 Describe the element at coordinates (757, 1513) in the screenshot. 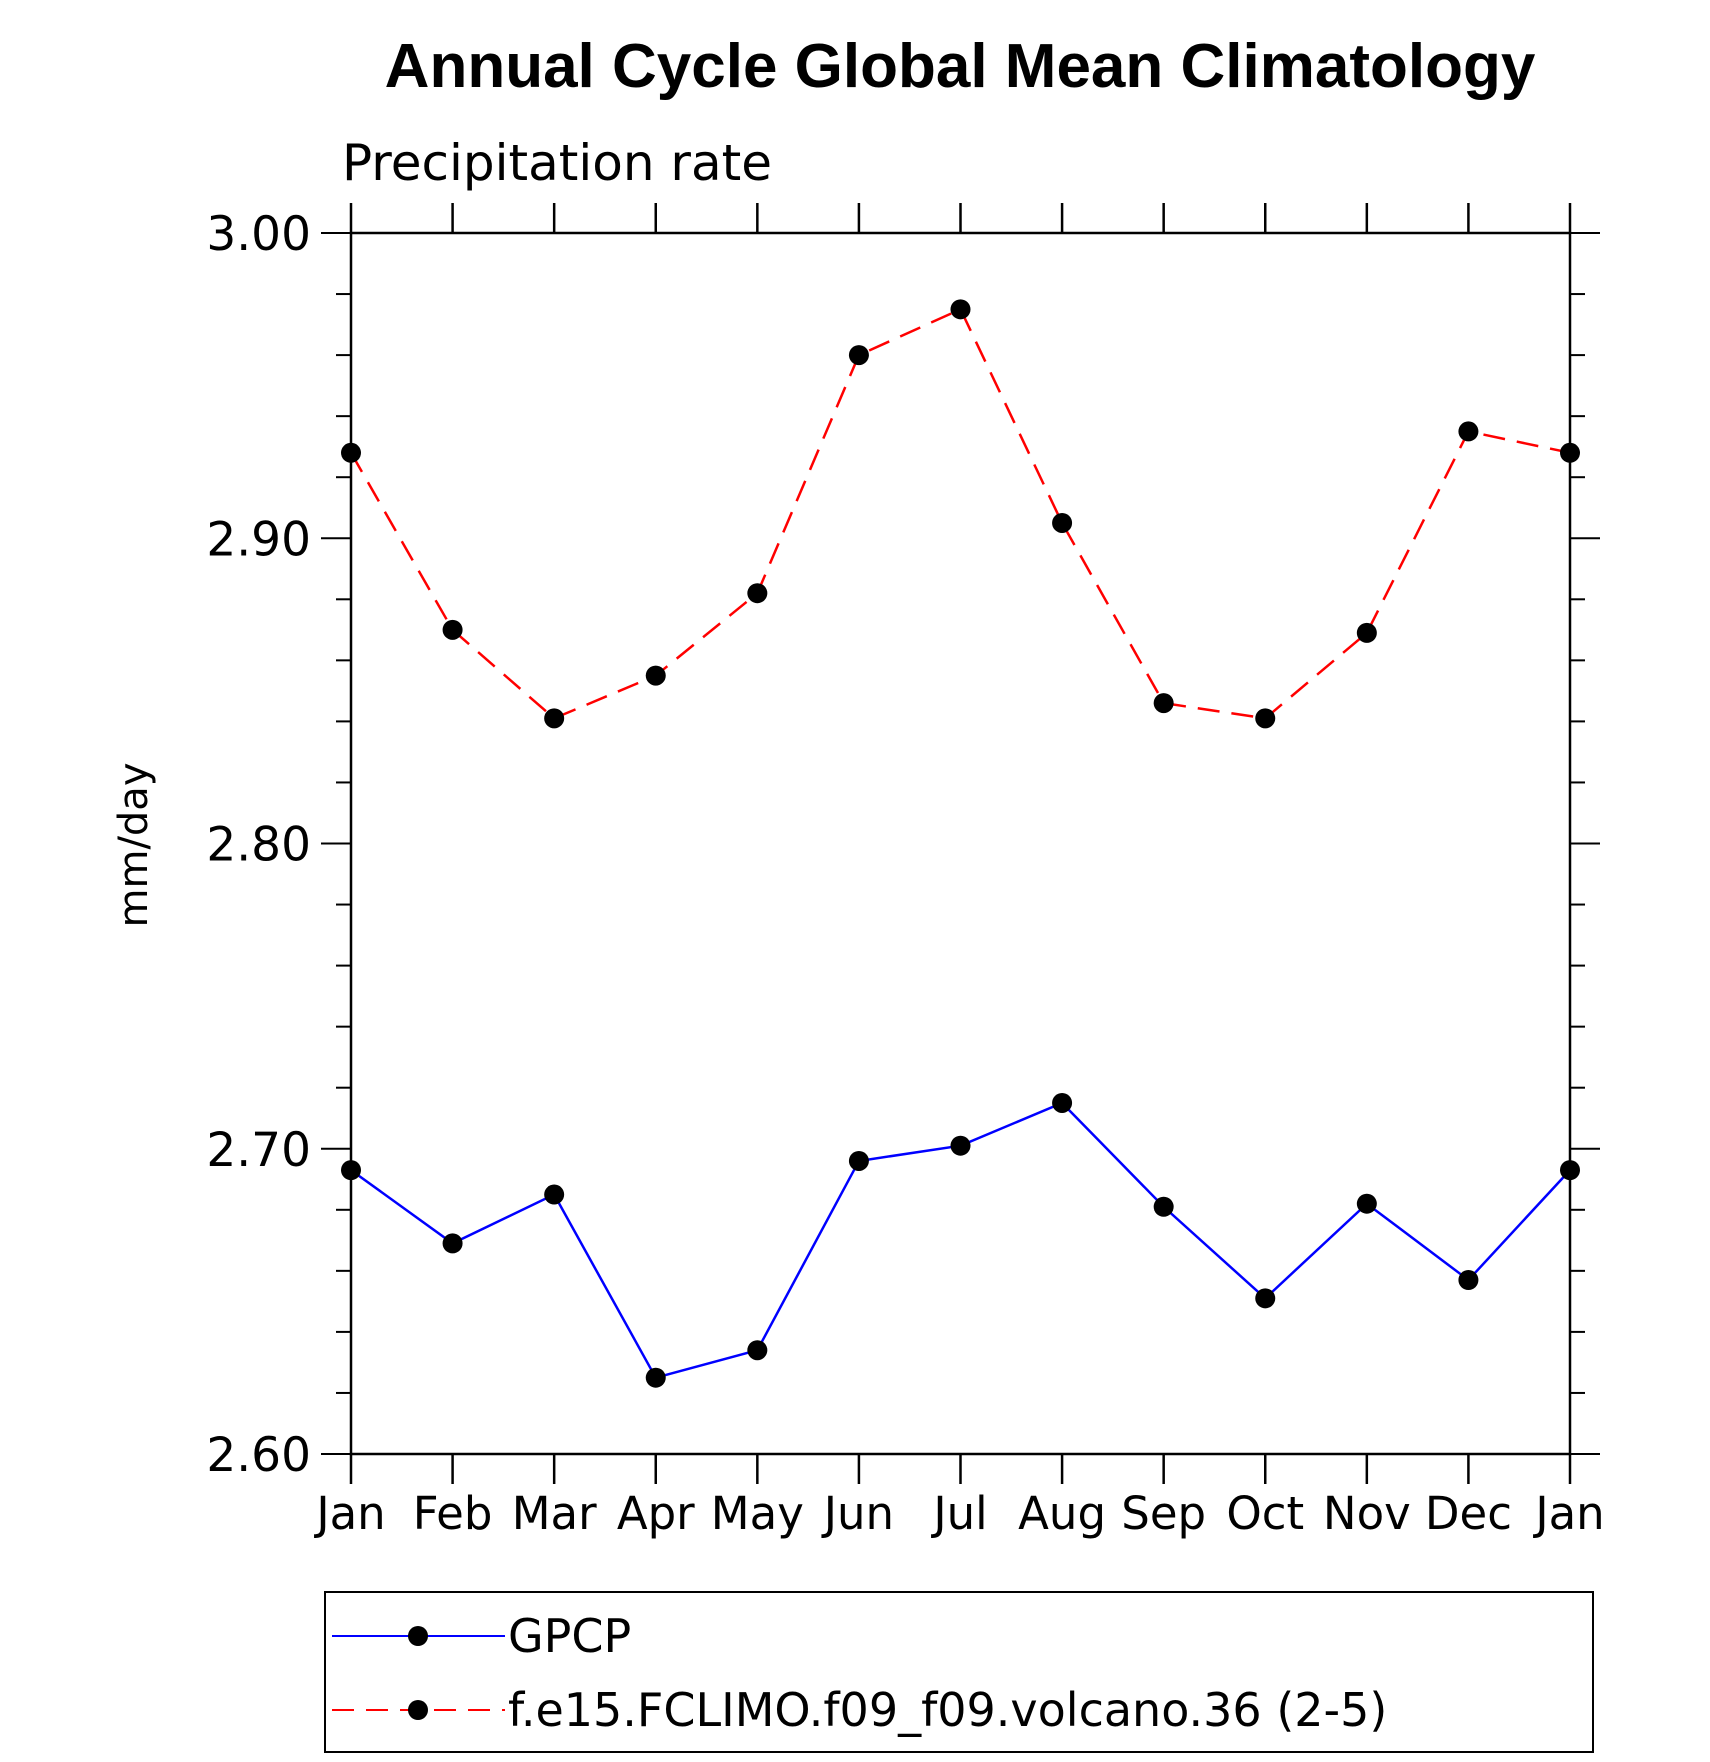

I see `x-tick-label: May` at that location.